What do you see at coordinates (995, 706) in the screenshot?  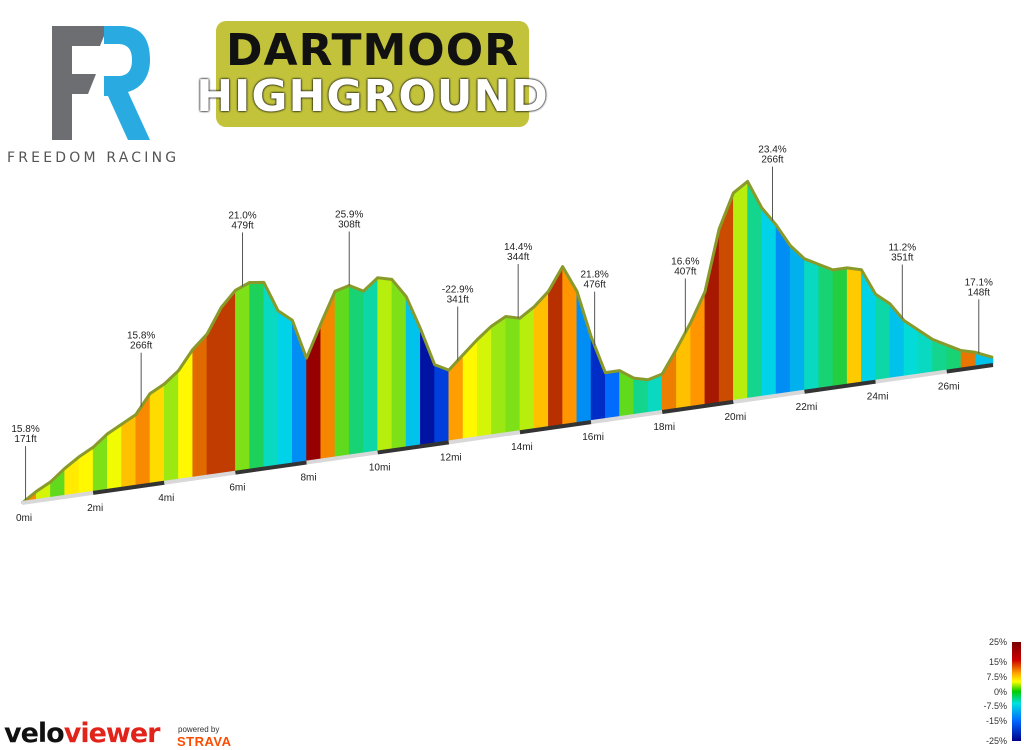 I see `legend-tick-label: -7.5%` at bounding box center [995, 706].